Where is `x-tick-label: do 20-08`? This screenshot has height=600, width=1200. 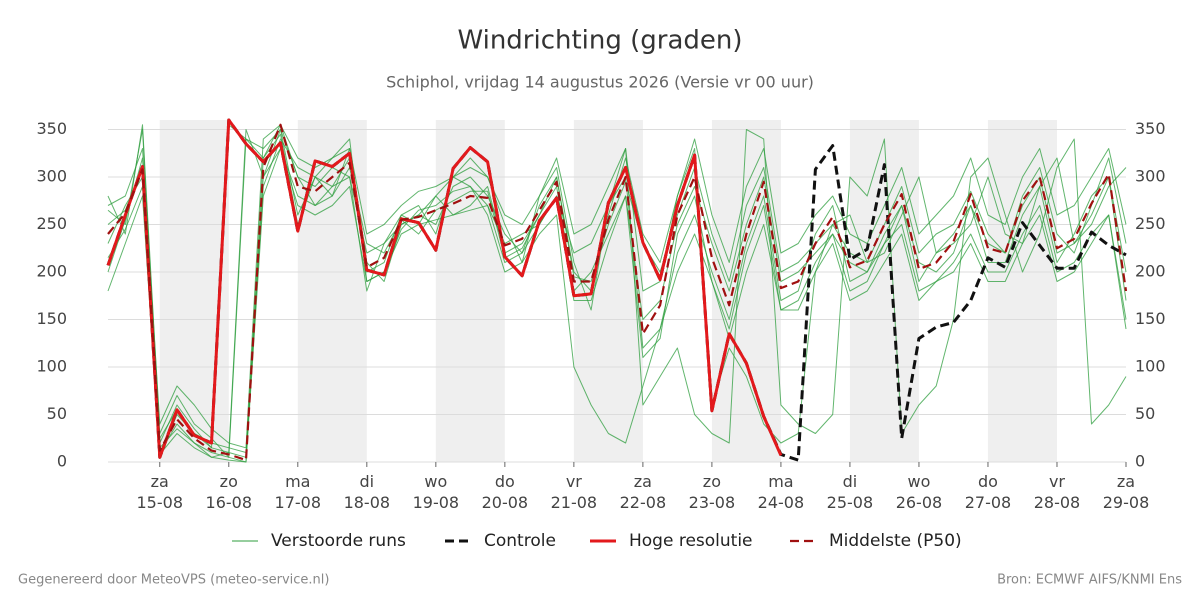 x-tick-label: do 20-08 is located at coordinates (505, 492).